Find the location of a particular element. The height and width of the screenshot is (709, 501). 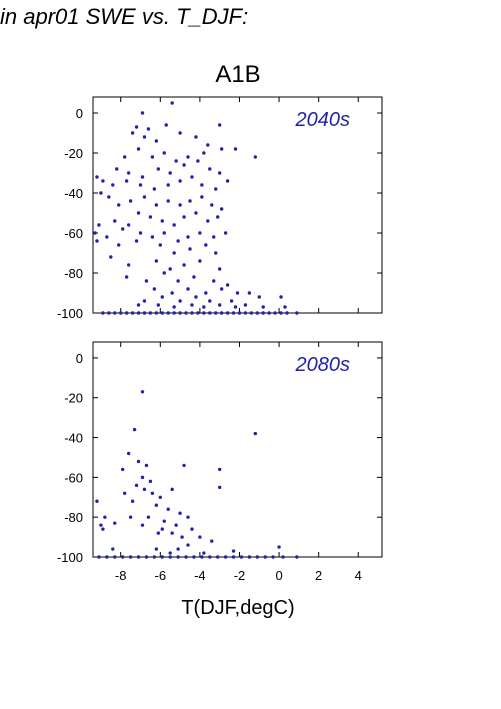

y-tick-label: -40 is located at coordinates (73, 193).